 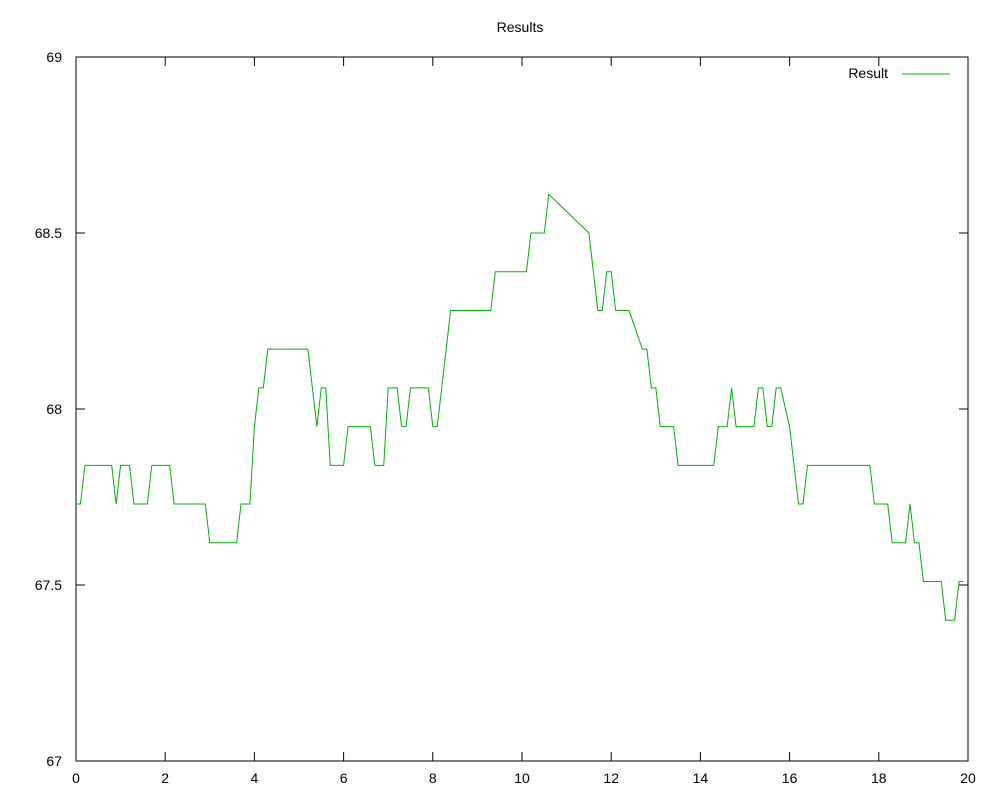 I want to click on y-tick-label: 67.5, so click(x=48, y=585).